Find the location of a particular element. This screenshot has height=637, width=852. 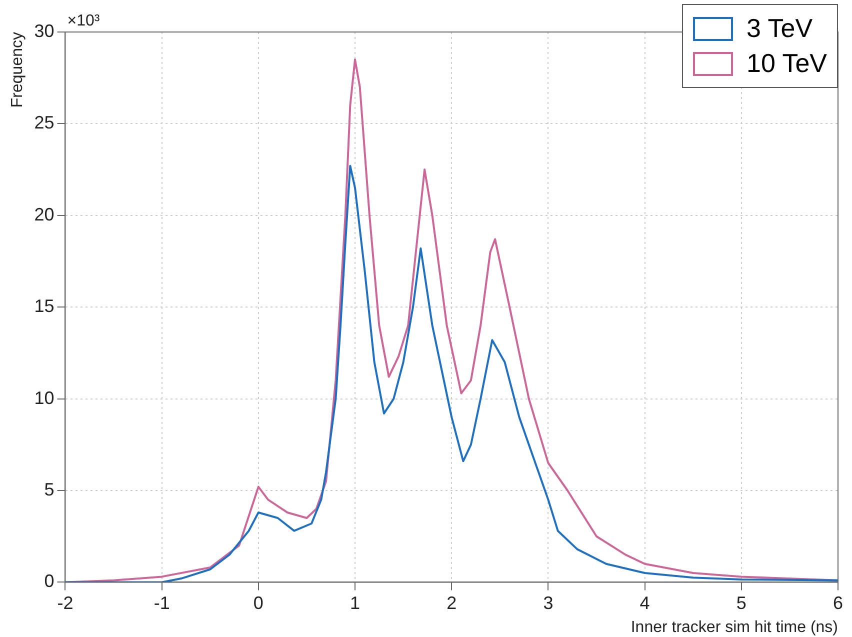

x-axis-title: Inner tracker sim hit time (ns) is located at coordinates (734, 627).